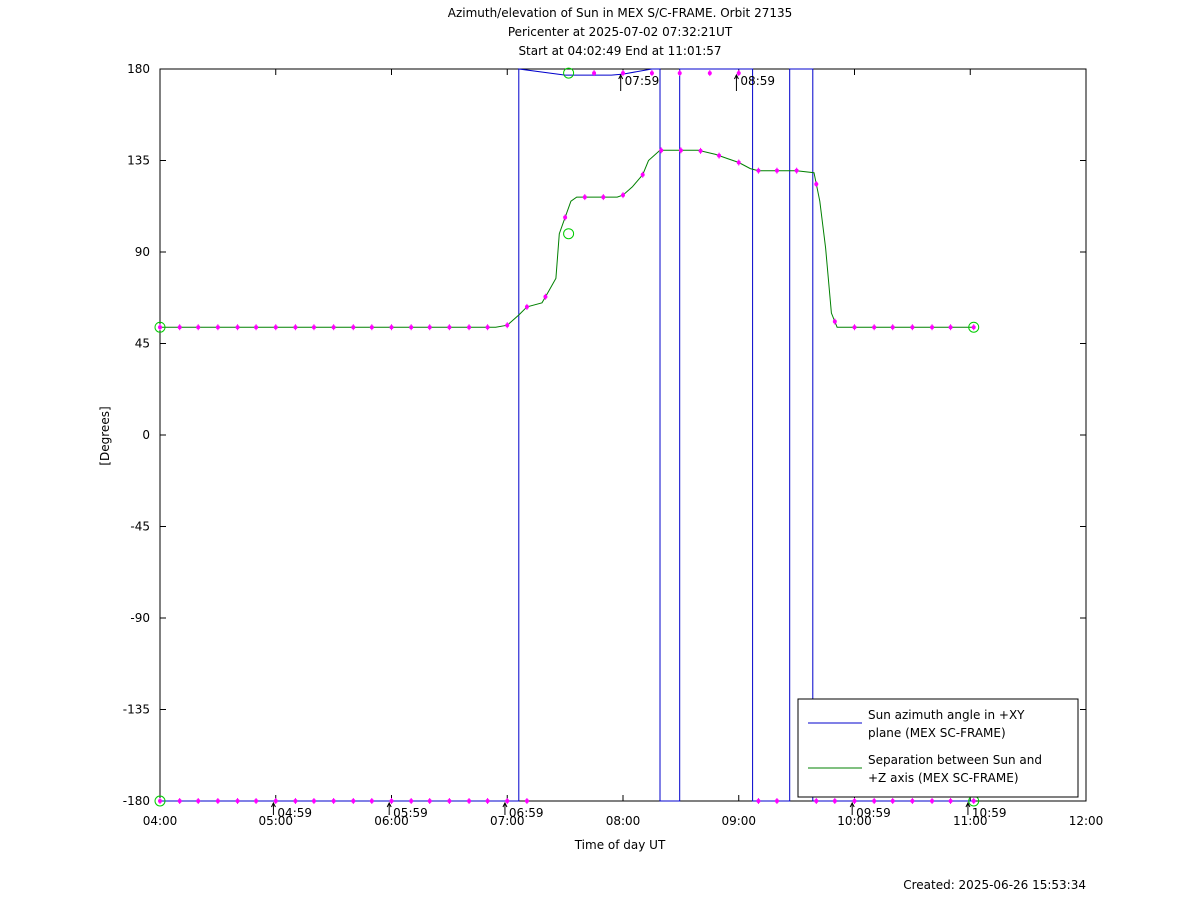  I want to click on chart-title-line-2: Pericenter at 2025-07-02 07:32:21UT, so click(620, 32).